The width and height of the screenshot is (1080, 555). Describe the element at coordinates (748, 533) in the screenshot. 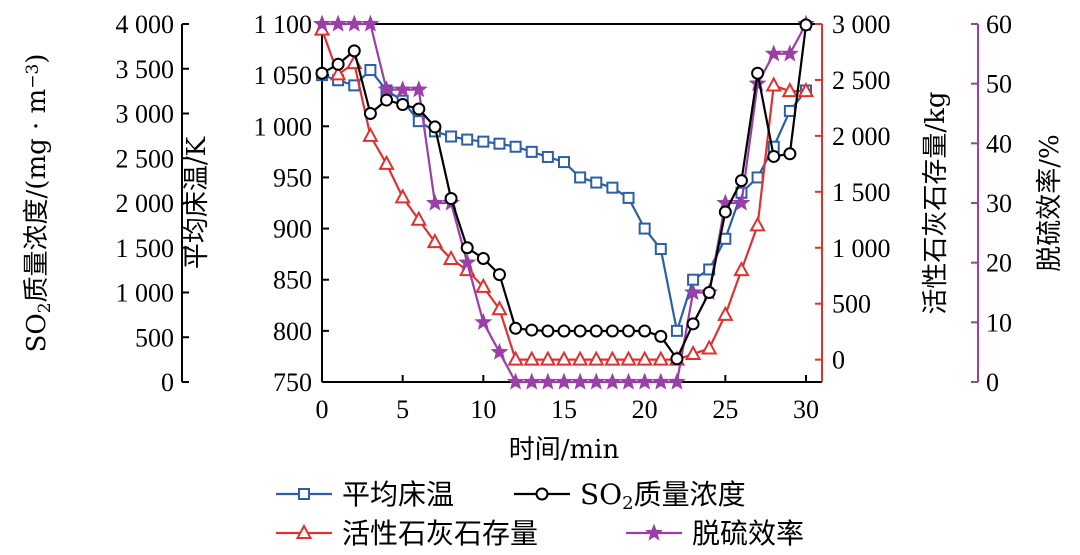

I see `legend-label-efficiency: 脱硫效率` at that location.